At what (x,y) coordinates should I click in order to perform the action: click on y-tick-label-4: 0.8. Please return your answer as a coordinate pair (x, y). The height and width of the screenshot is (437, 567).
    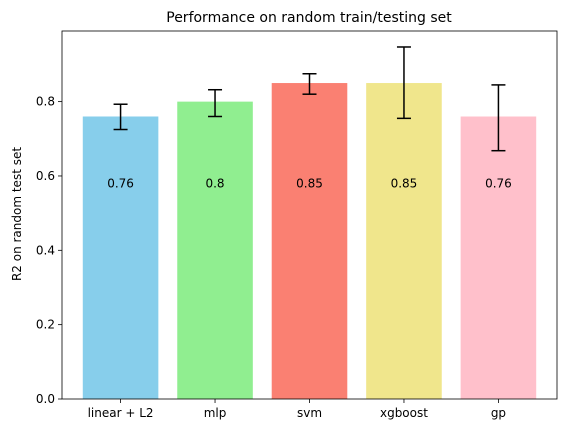
    Looking at the image, I should click on (45, 102).